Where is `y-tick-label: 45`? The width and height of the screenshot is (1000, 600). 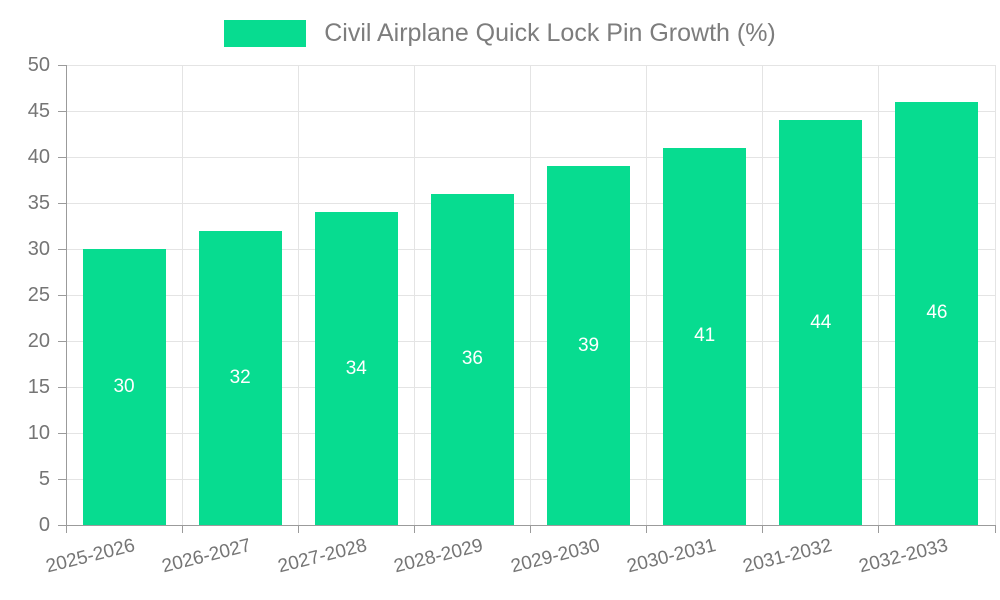
y-tick-label: 45 is located at coordinates (38, 111).